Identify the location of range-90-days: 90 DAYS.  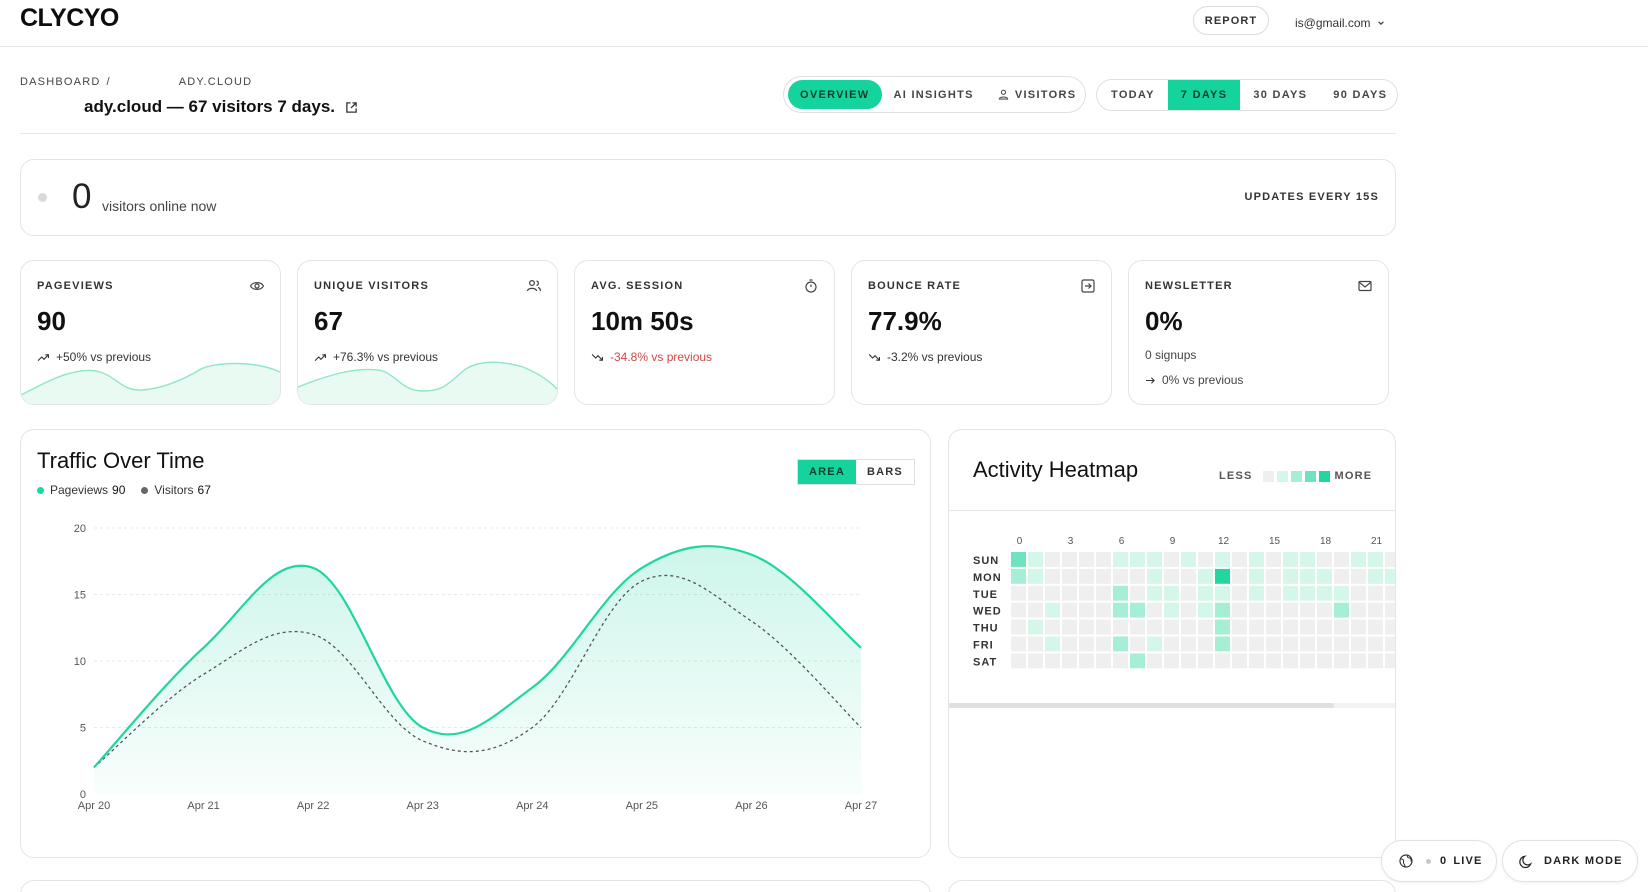
(1360, 95).